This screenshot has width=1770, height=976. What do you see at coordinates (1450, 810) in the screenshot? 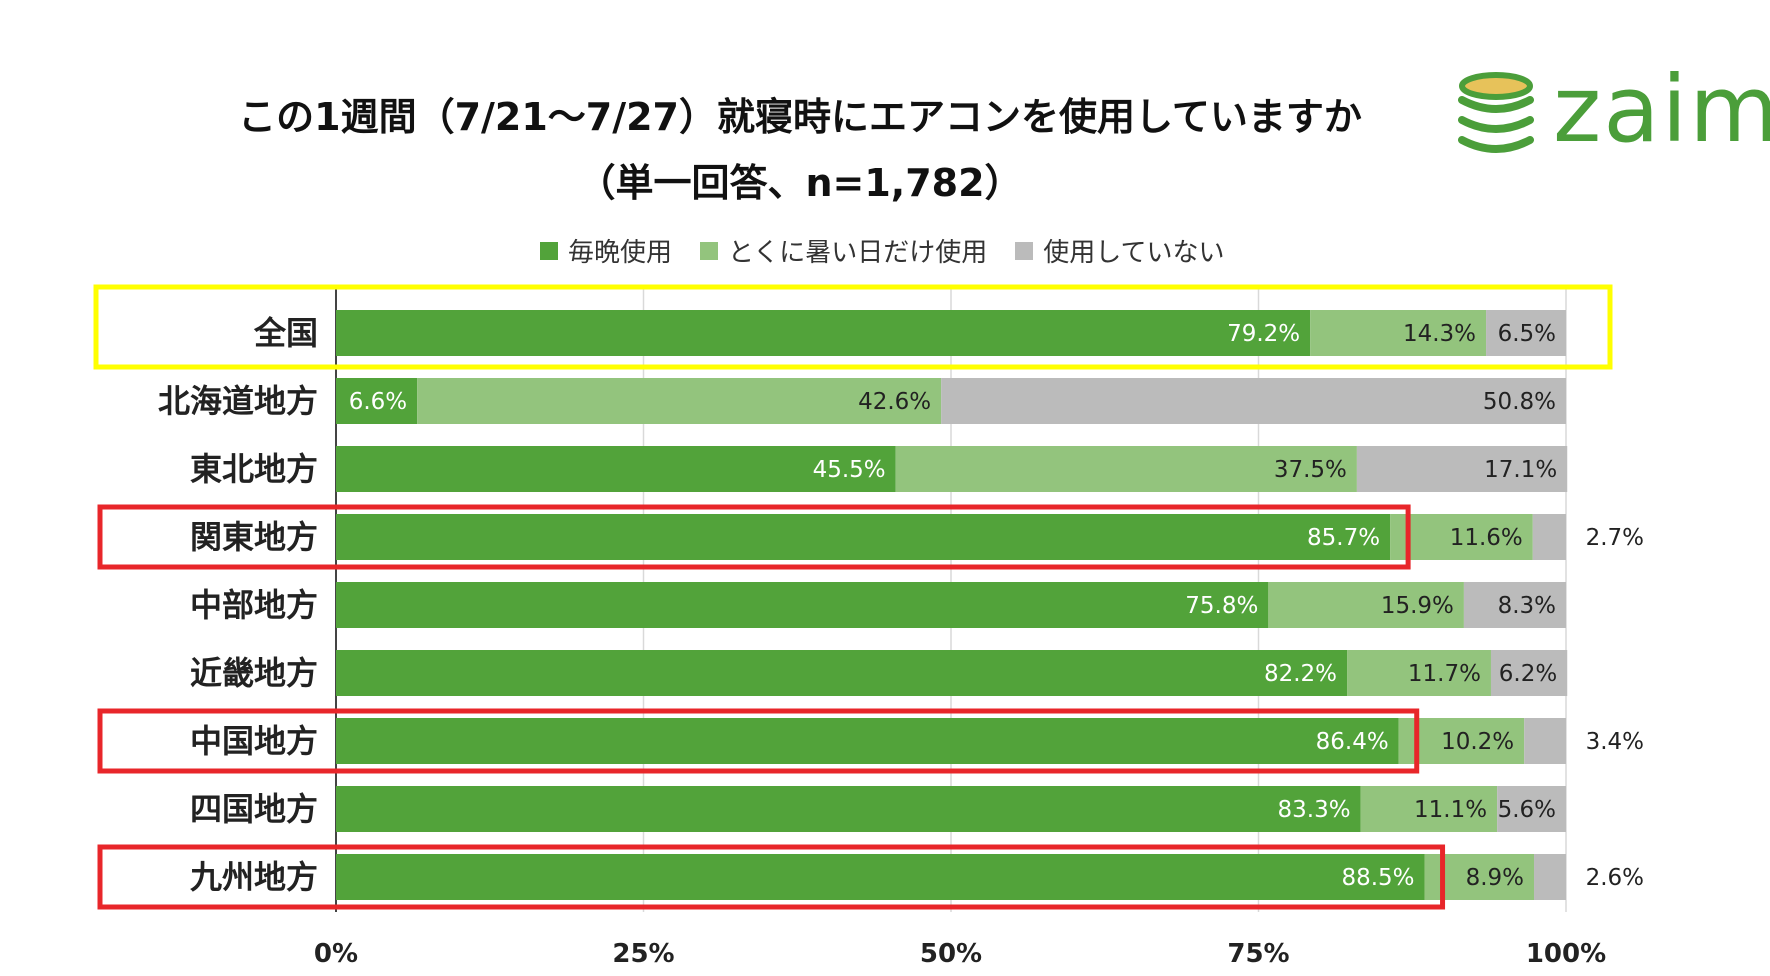
I see `data-label: 11.1%` at bounding box center [1450, 810].